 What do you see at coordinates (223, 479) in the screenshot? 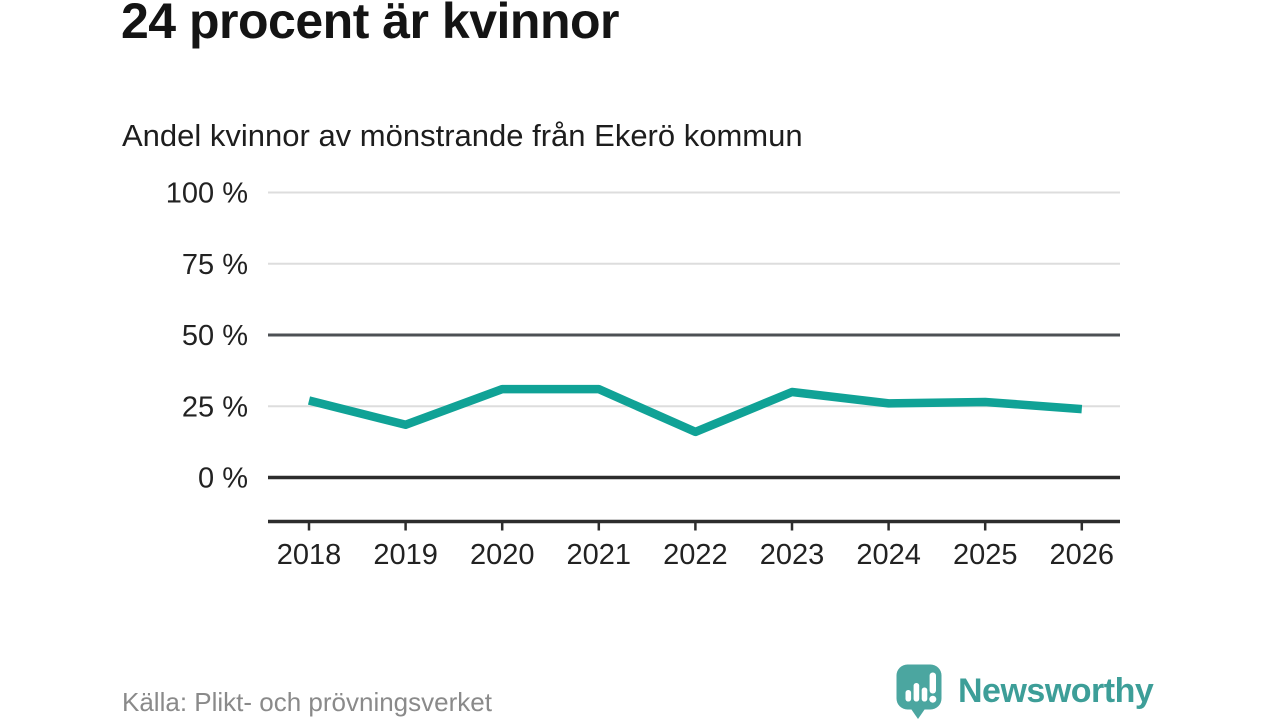
I see `y-axis-tick-label: 0 %` at bounding box center [223, 479].